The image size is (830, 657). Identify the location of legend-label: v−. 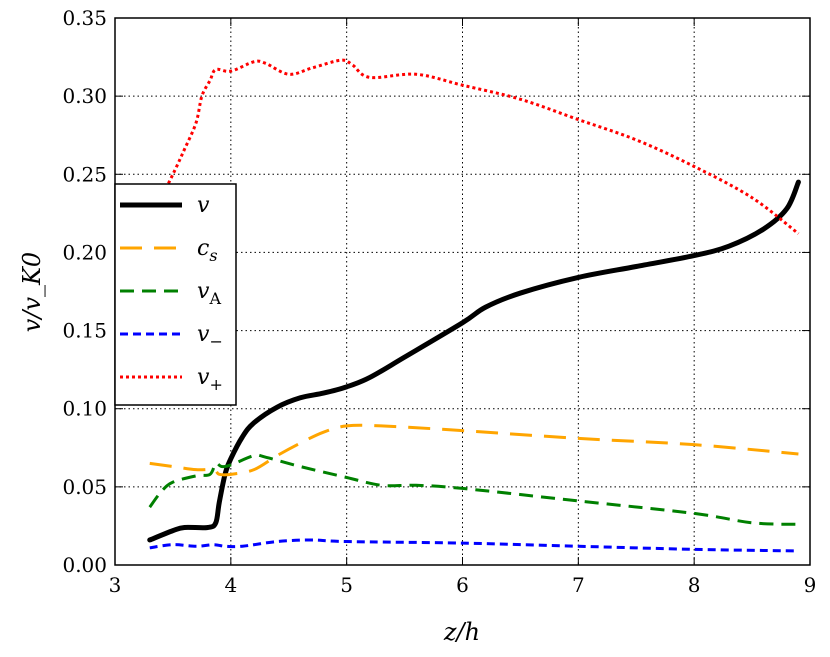
(210, 336).